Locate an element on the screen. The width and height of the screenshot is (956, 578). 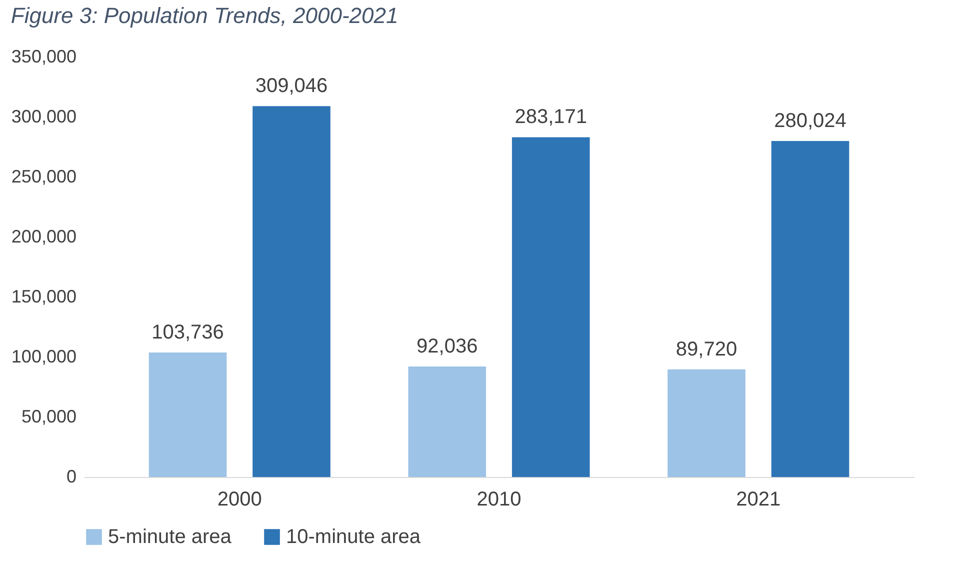
y-tick-label: 350,000 is located at coordinates (43, 56).